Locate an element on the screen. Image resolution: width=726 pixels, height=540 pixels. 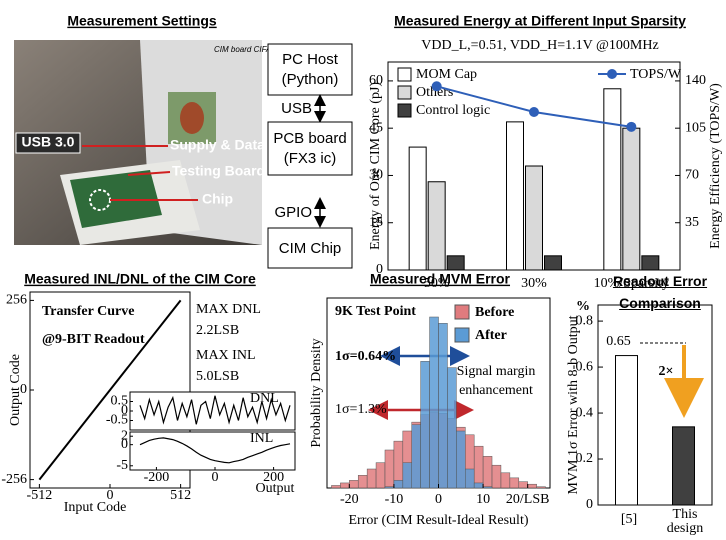
block-text: PC Host is located at coordinates (310, 59).